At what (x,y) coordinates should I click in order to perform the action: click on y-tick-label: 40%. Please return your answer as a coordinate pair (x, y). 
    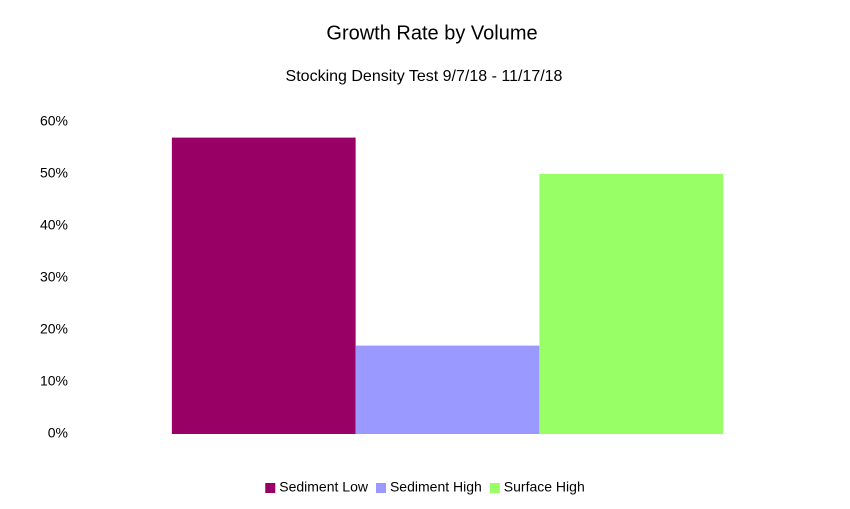
    Looking at the image, I should click on (54, 225).